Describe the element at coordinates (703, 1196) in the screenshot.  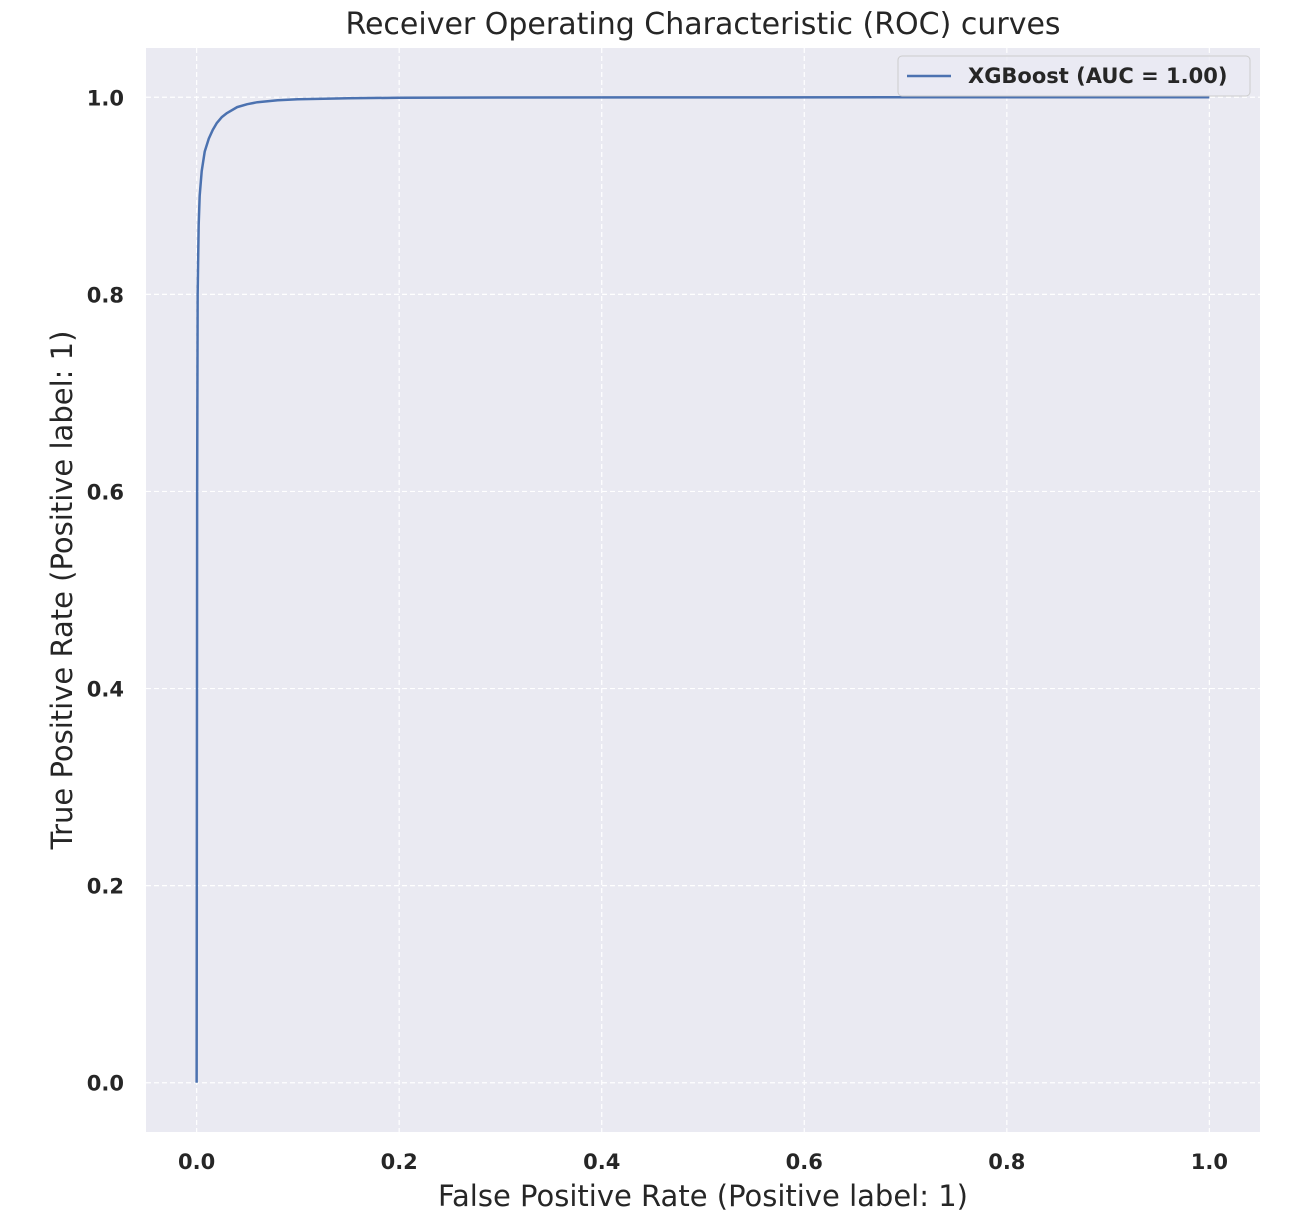
I see `x-axis-label: False Positive Rate (Positive label: 1)` at that location.